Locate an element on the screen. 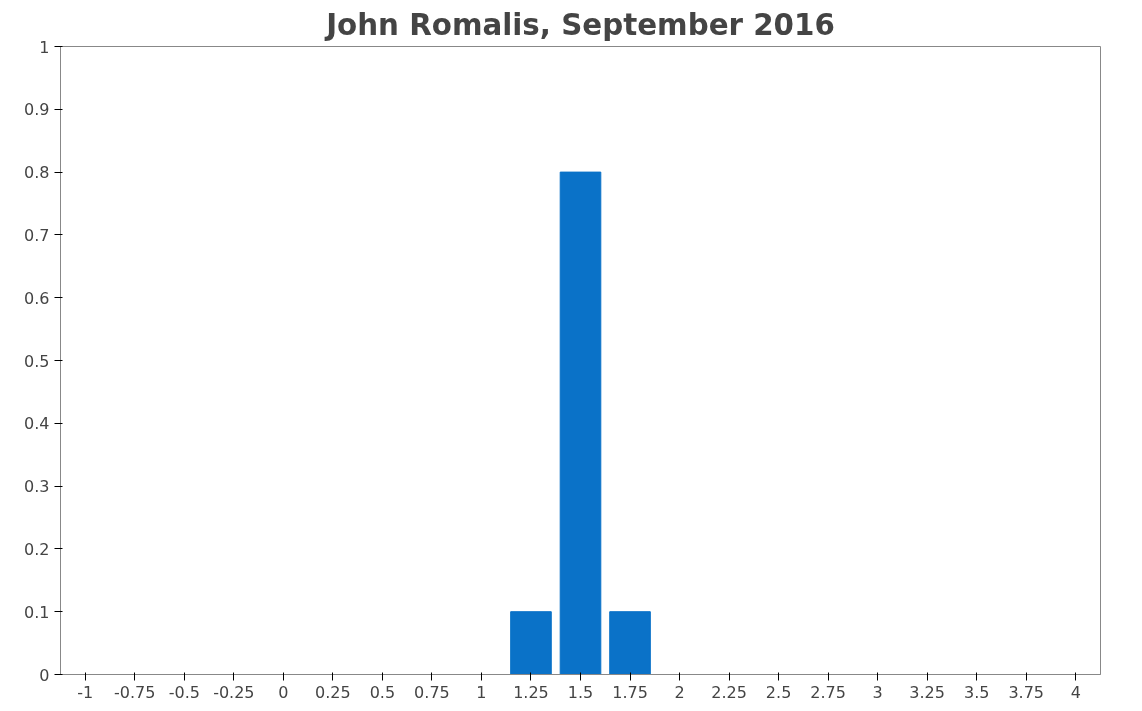 This screenshot has height=711, width=1142. x-tick-label: -0.75 is located at coordinates (135, 692).